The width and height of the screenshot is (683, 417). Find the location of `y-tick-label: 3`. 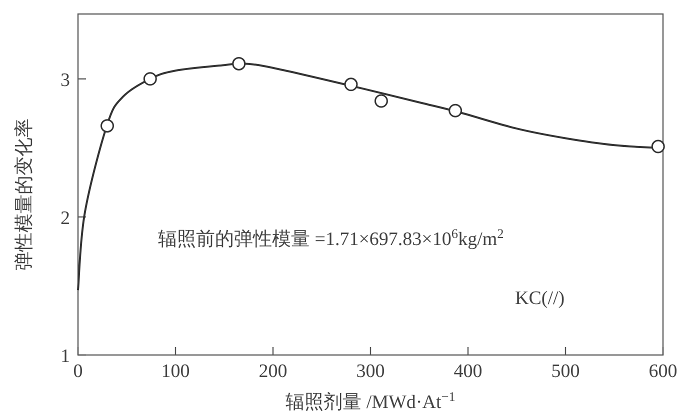

y-tick-label: 3 is located at coordinates (65, 80).